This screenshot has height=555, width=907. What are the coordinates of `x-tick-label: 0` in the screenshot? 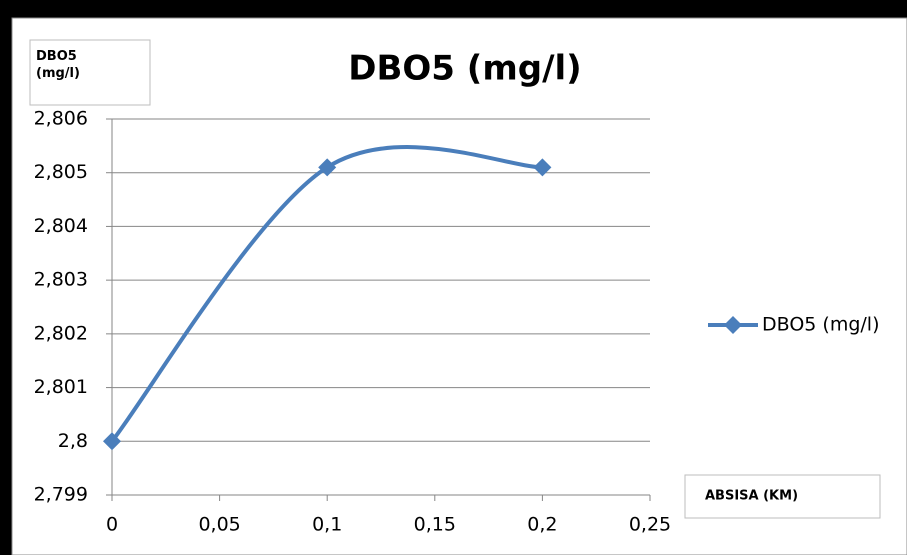 It's located at (112, 525).